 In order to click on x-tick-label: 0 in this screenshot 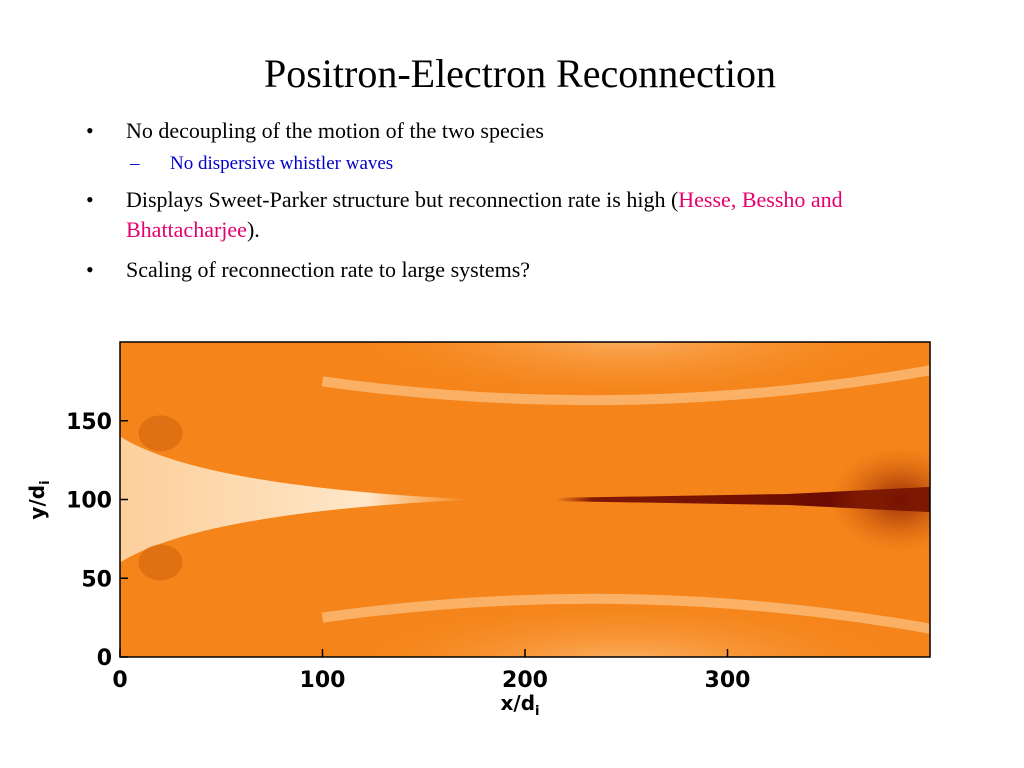, I will do `click(119, 680)`.